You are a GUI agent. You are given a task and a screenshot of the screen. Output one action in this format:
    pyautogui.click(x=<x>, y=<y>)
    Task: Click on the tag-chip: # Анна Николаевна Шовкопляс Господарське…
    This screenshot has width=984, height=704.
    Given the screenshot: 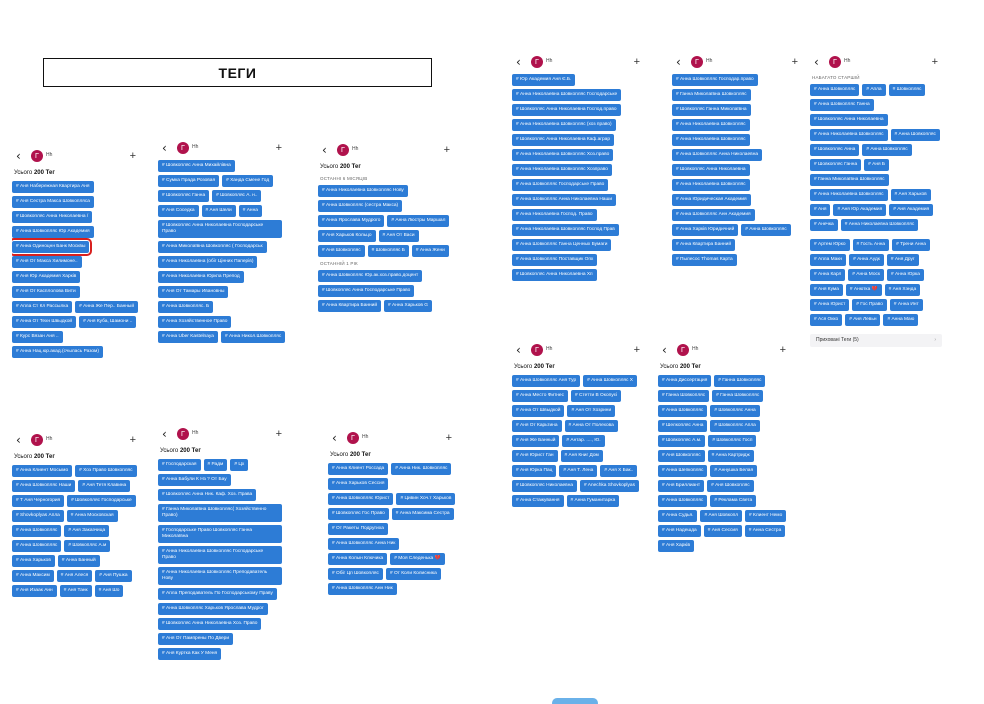 What is the action you would take?
    pyautogui.click(x=220, y=555)
    